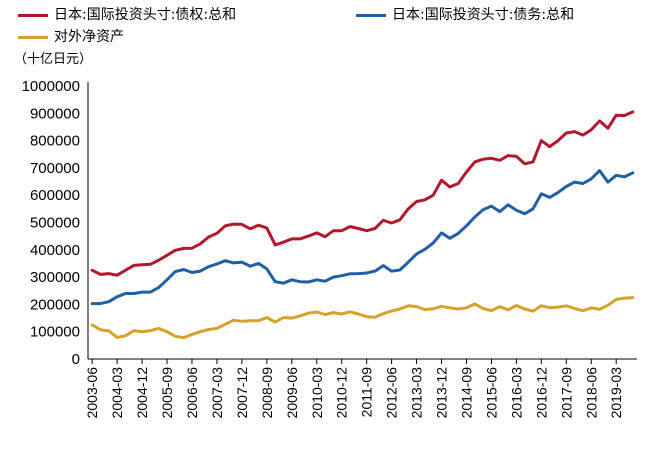  Describe the element at coordinates (55, 250) in the screenshot. I see `y-tick-label: 400000` at that location.